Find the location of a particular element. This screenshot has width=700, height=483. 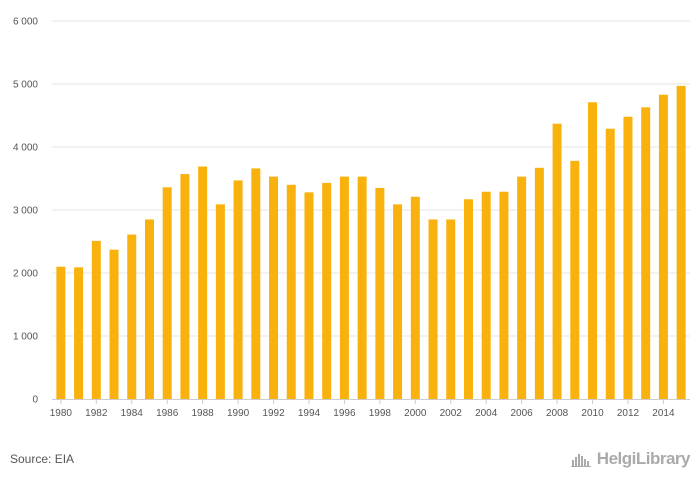

bar-1995 is located at coordinates (327, 290).